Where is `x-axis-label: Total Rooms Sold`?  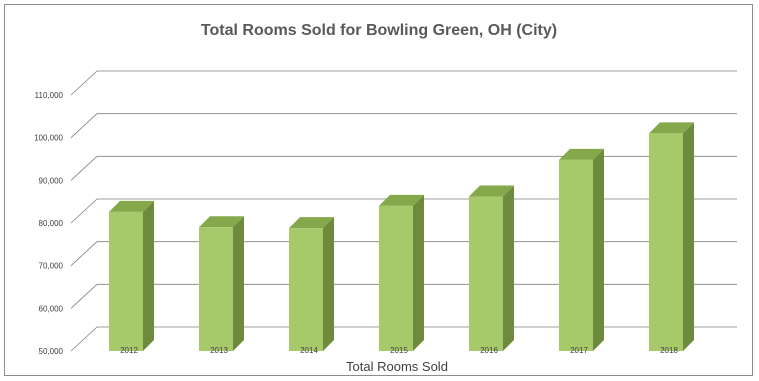
x-axis-label: Total Rooms Sold is located at coordinates (397, 366).